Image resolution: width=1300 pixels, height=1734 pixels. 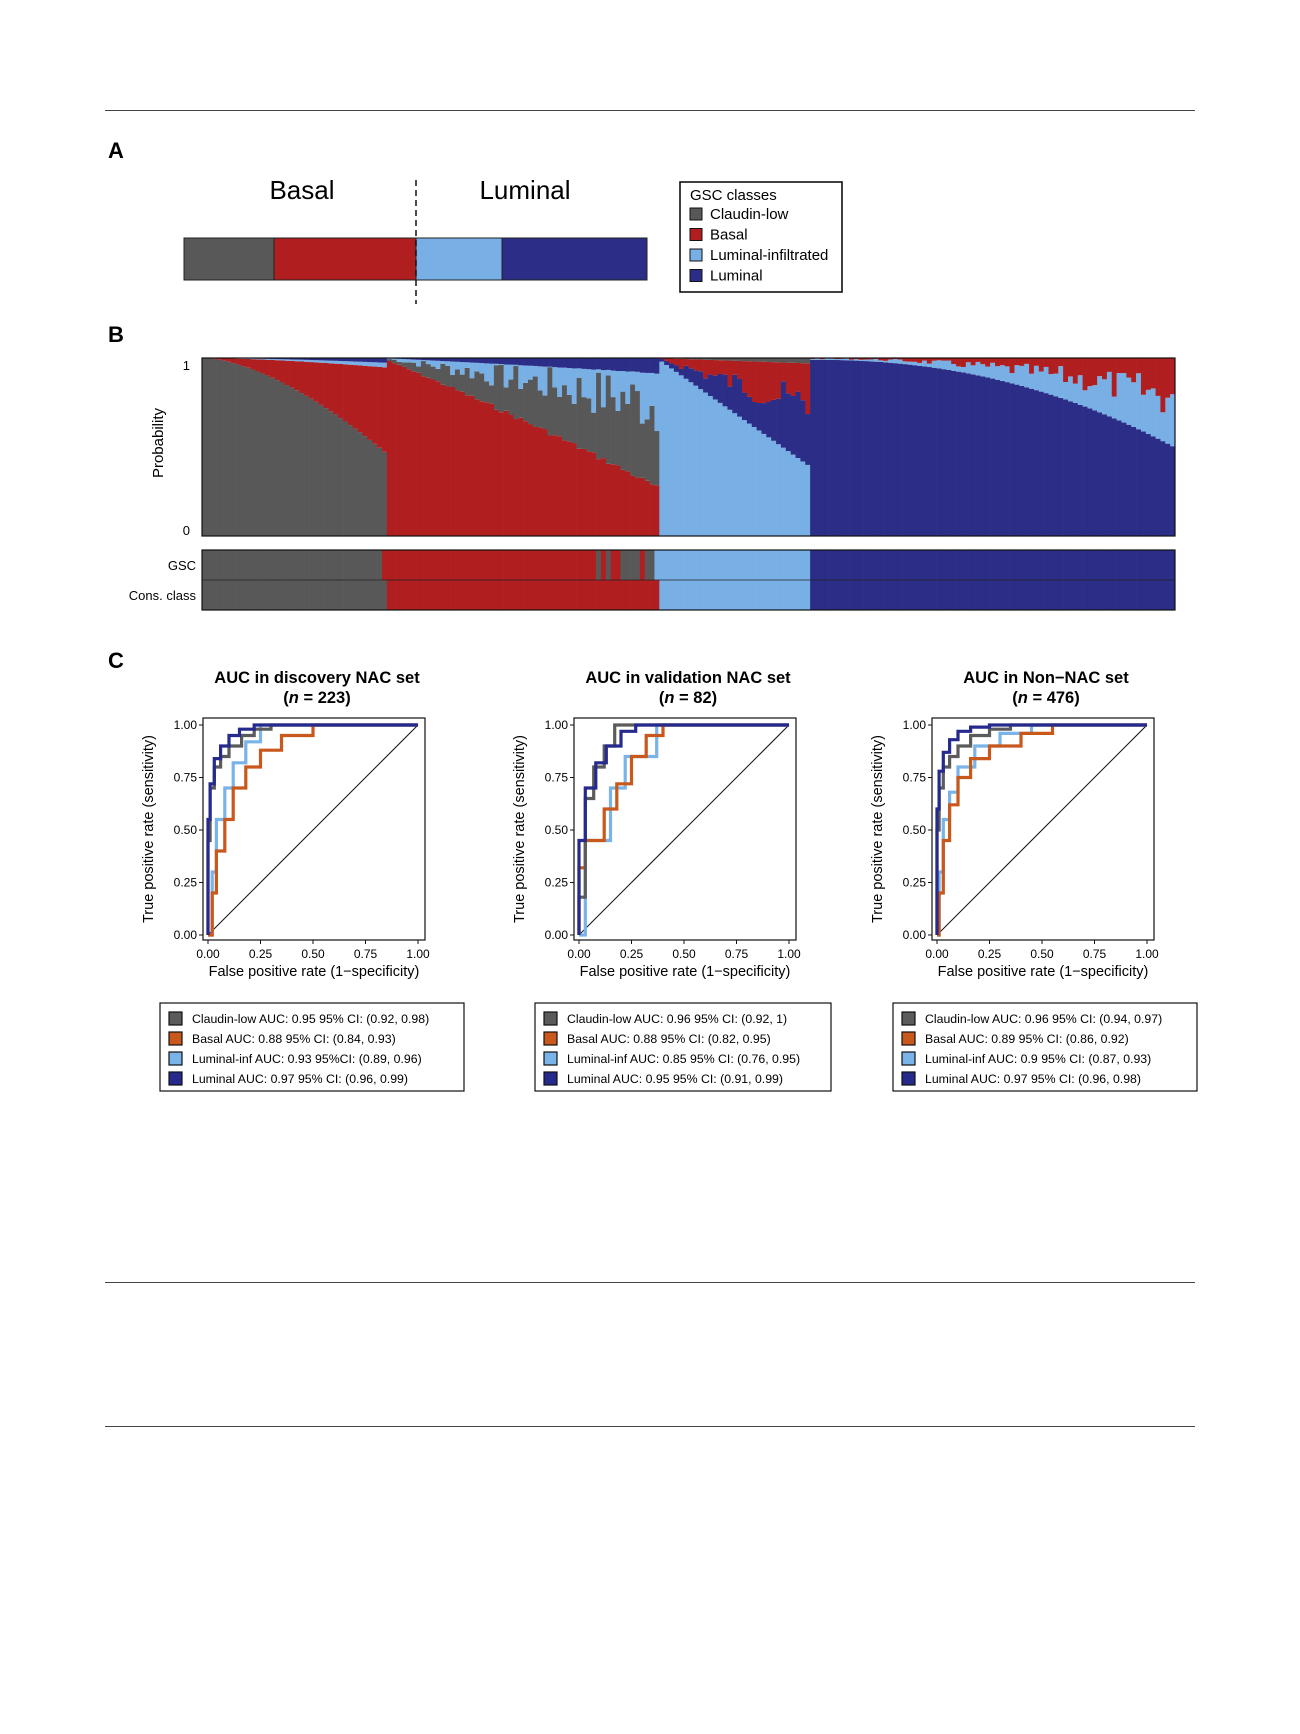 I want to click on roc-subtitle: (n = 223), so click(x=316, y=698).